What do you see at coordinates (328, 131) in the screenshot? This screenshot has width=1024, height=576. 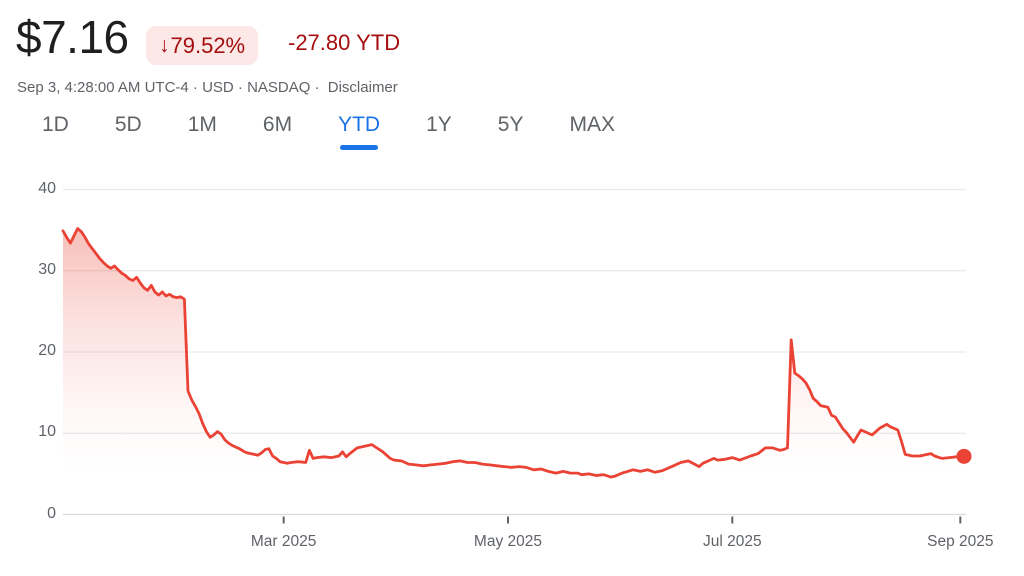 I see `range-tabs: 1D 5D 1M 6M YTD 1Y 5Y MAX` at bounding box center [328, 131].